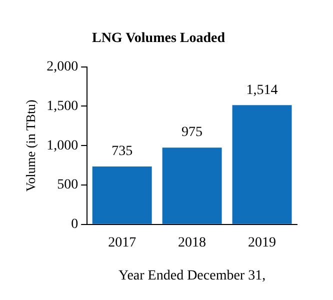  What do you see at coordinates (159, 38) in the screenshot?
I see `chart-title: LNG Volumes Loaded` at bounding box center [159, 38].